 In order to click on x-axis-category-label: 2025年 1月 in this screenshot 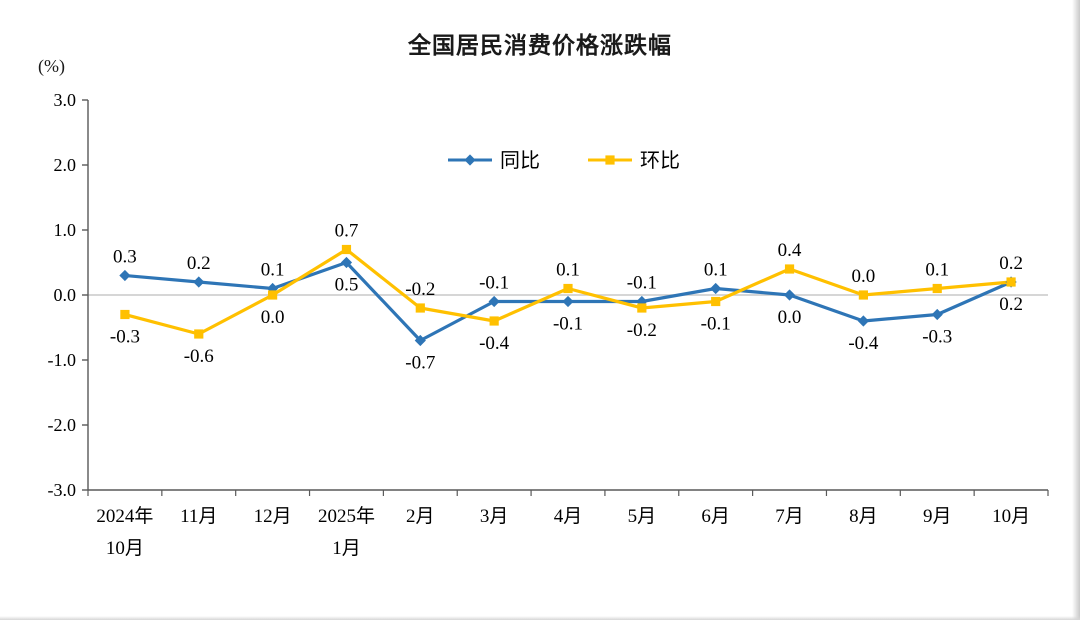, I will do `click(346, 532)`.